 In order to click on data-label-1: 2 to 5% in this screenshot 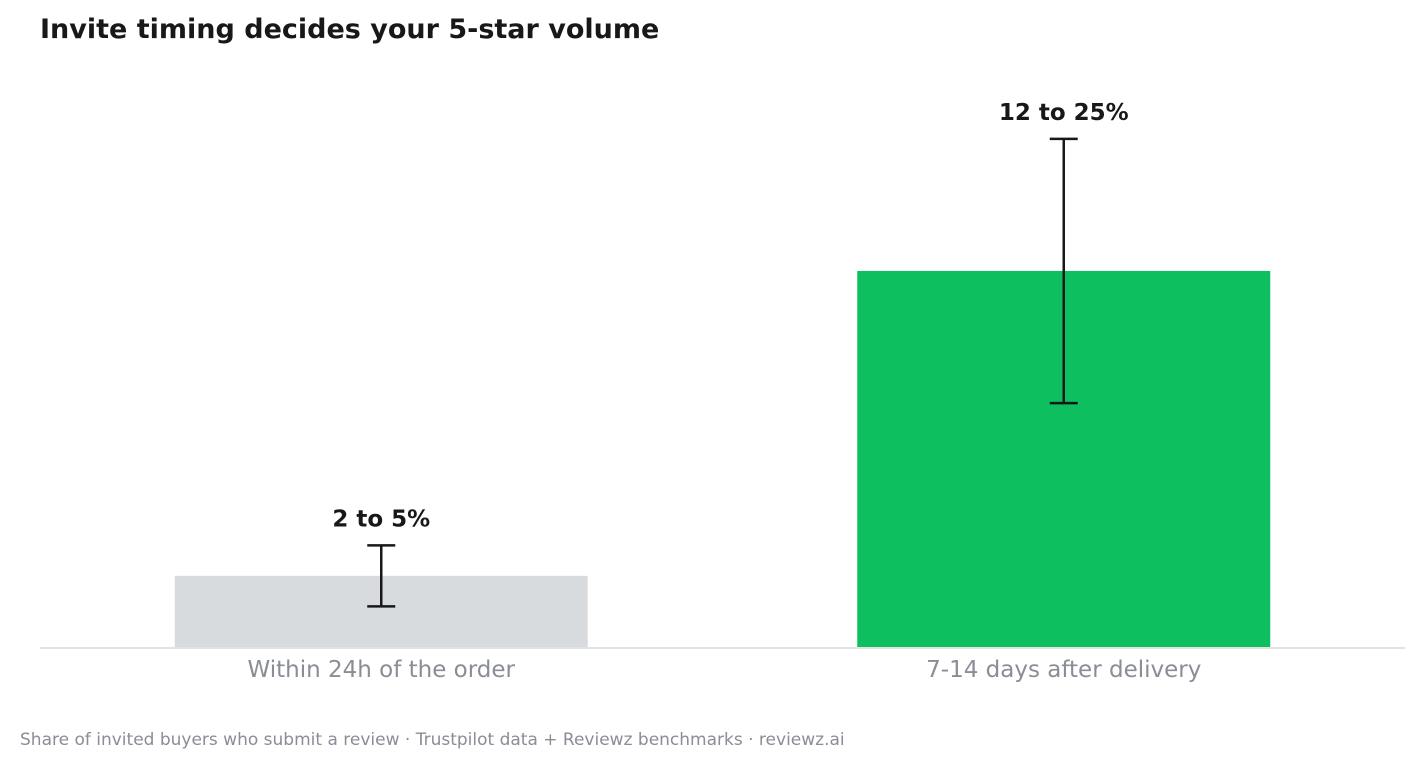, I will do `click(381, 519)`.